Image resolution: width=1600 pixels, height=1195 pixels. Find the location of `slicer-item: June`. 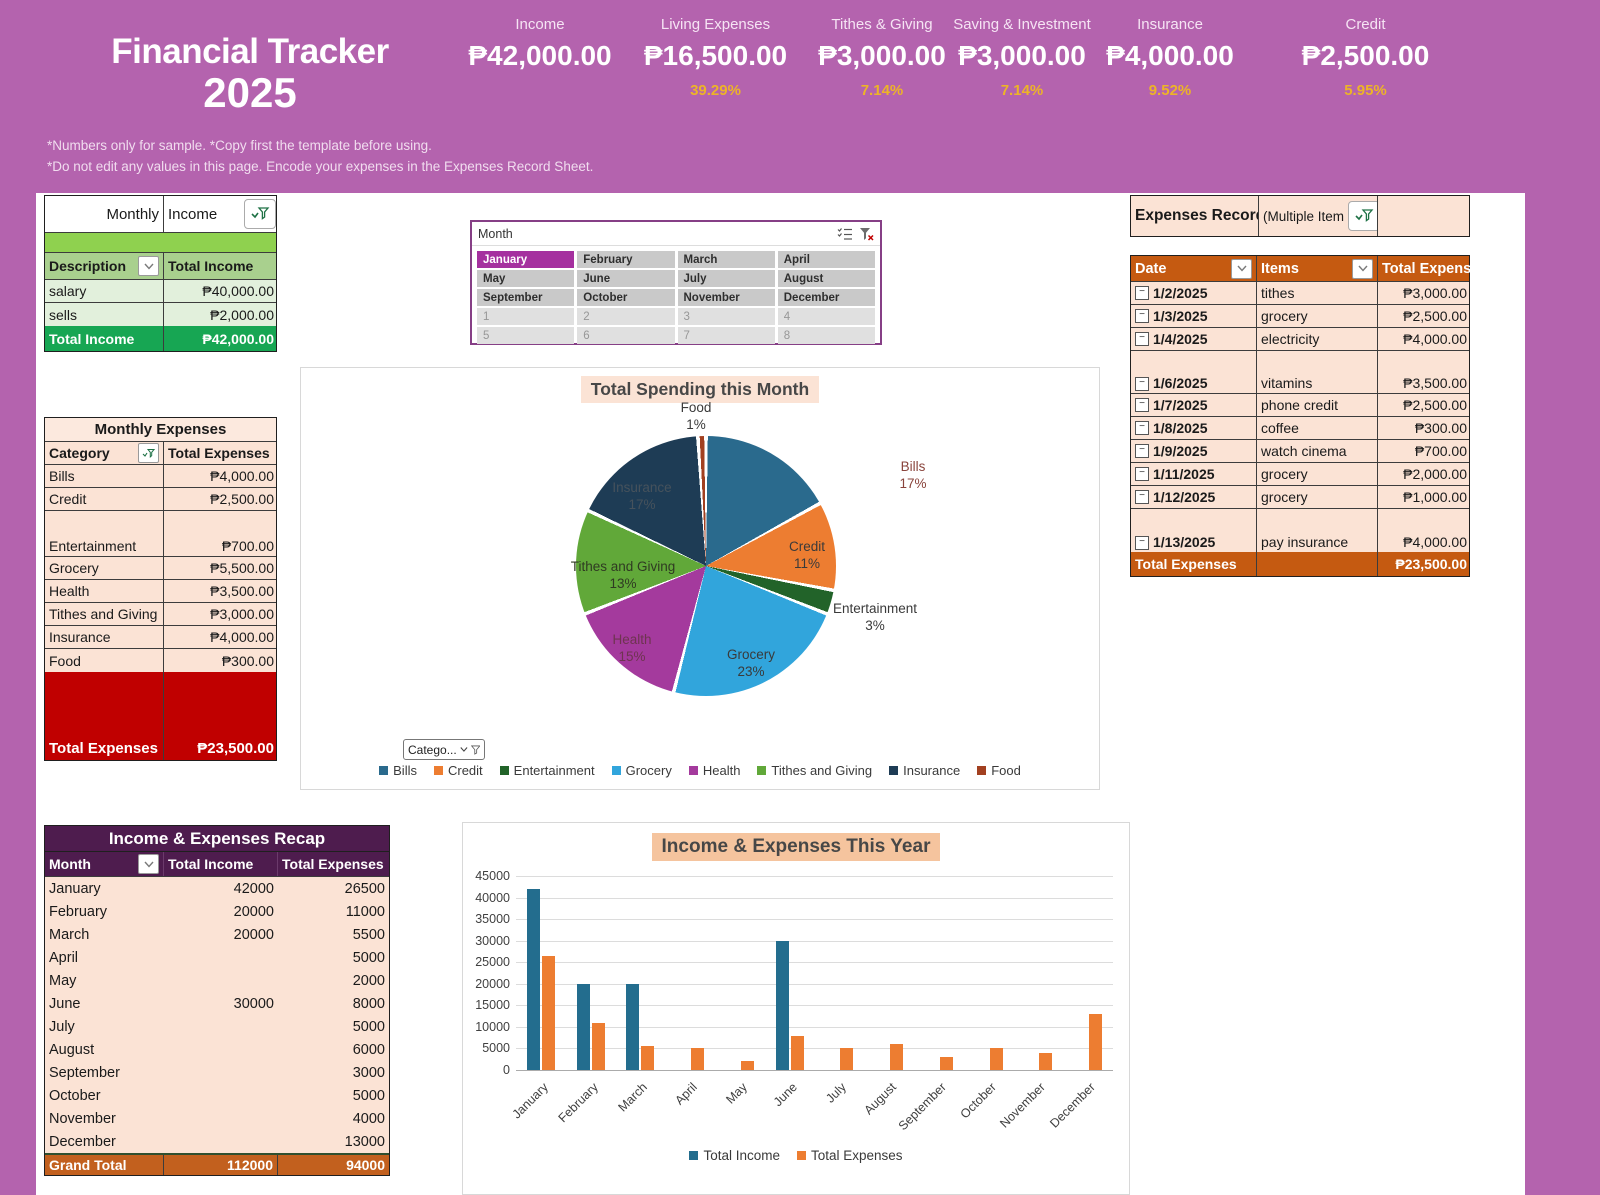

slicer-item: June is located at coordinates (626, 278).